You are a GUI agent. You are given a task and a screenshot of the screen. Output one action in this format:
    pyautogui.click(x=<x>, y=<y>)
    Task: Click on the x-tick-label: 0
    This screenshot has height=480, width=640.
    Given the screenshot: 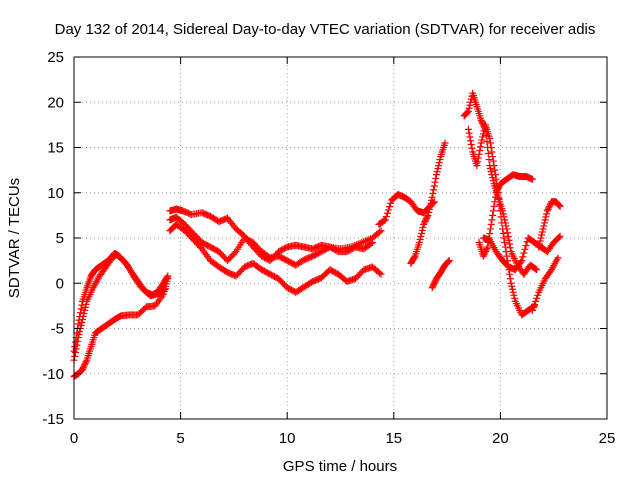 What is the action you would take?
    pyautogui.click(x=74, y=438)
    